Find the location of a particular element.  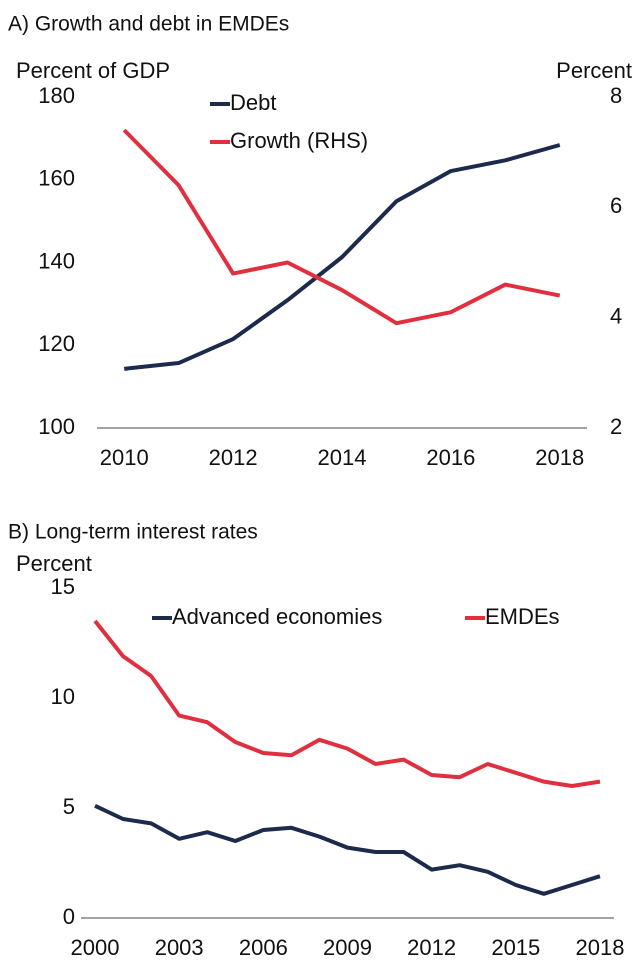

x-tick-label: 2016 is located at coordinates (450, 457).